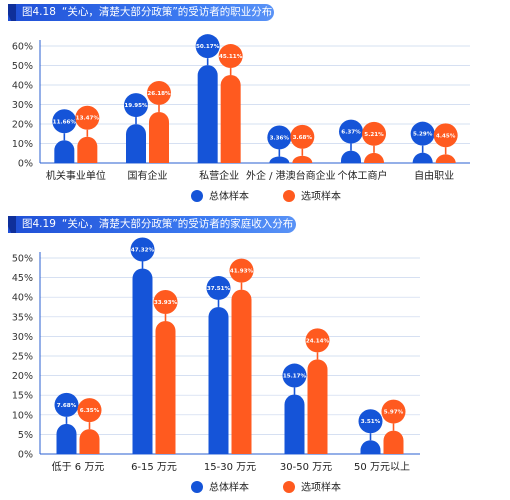 The height and width of the screenshot is (500, 510). I want to click on data-label: 5.97%, so click(394, 413).